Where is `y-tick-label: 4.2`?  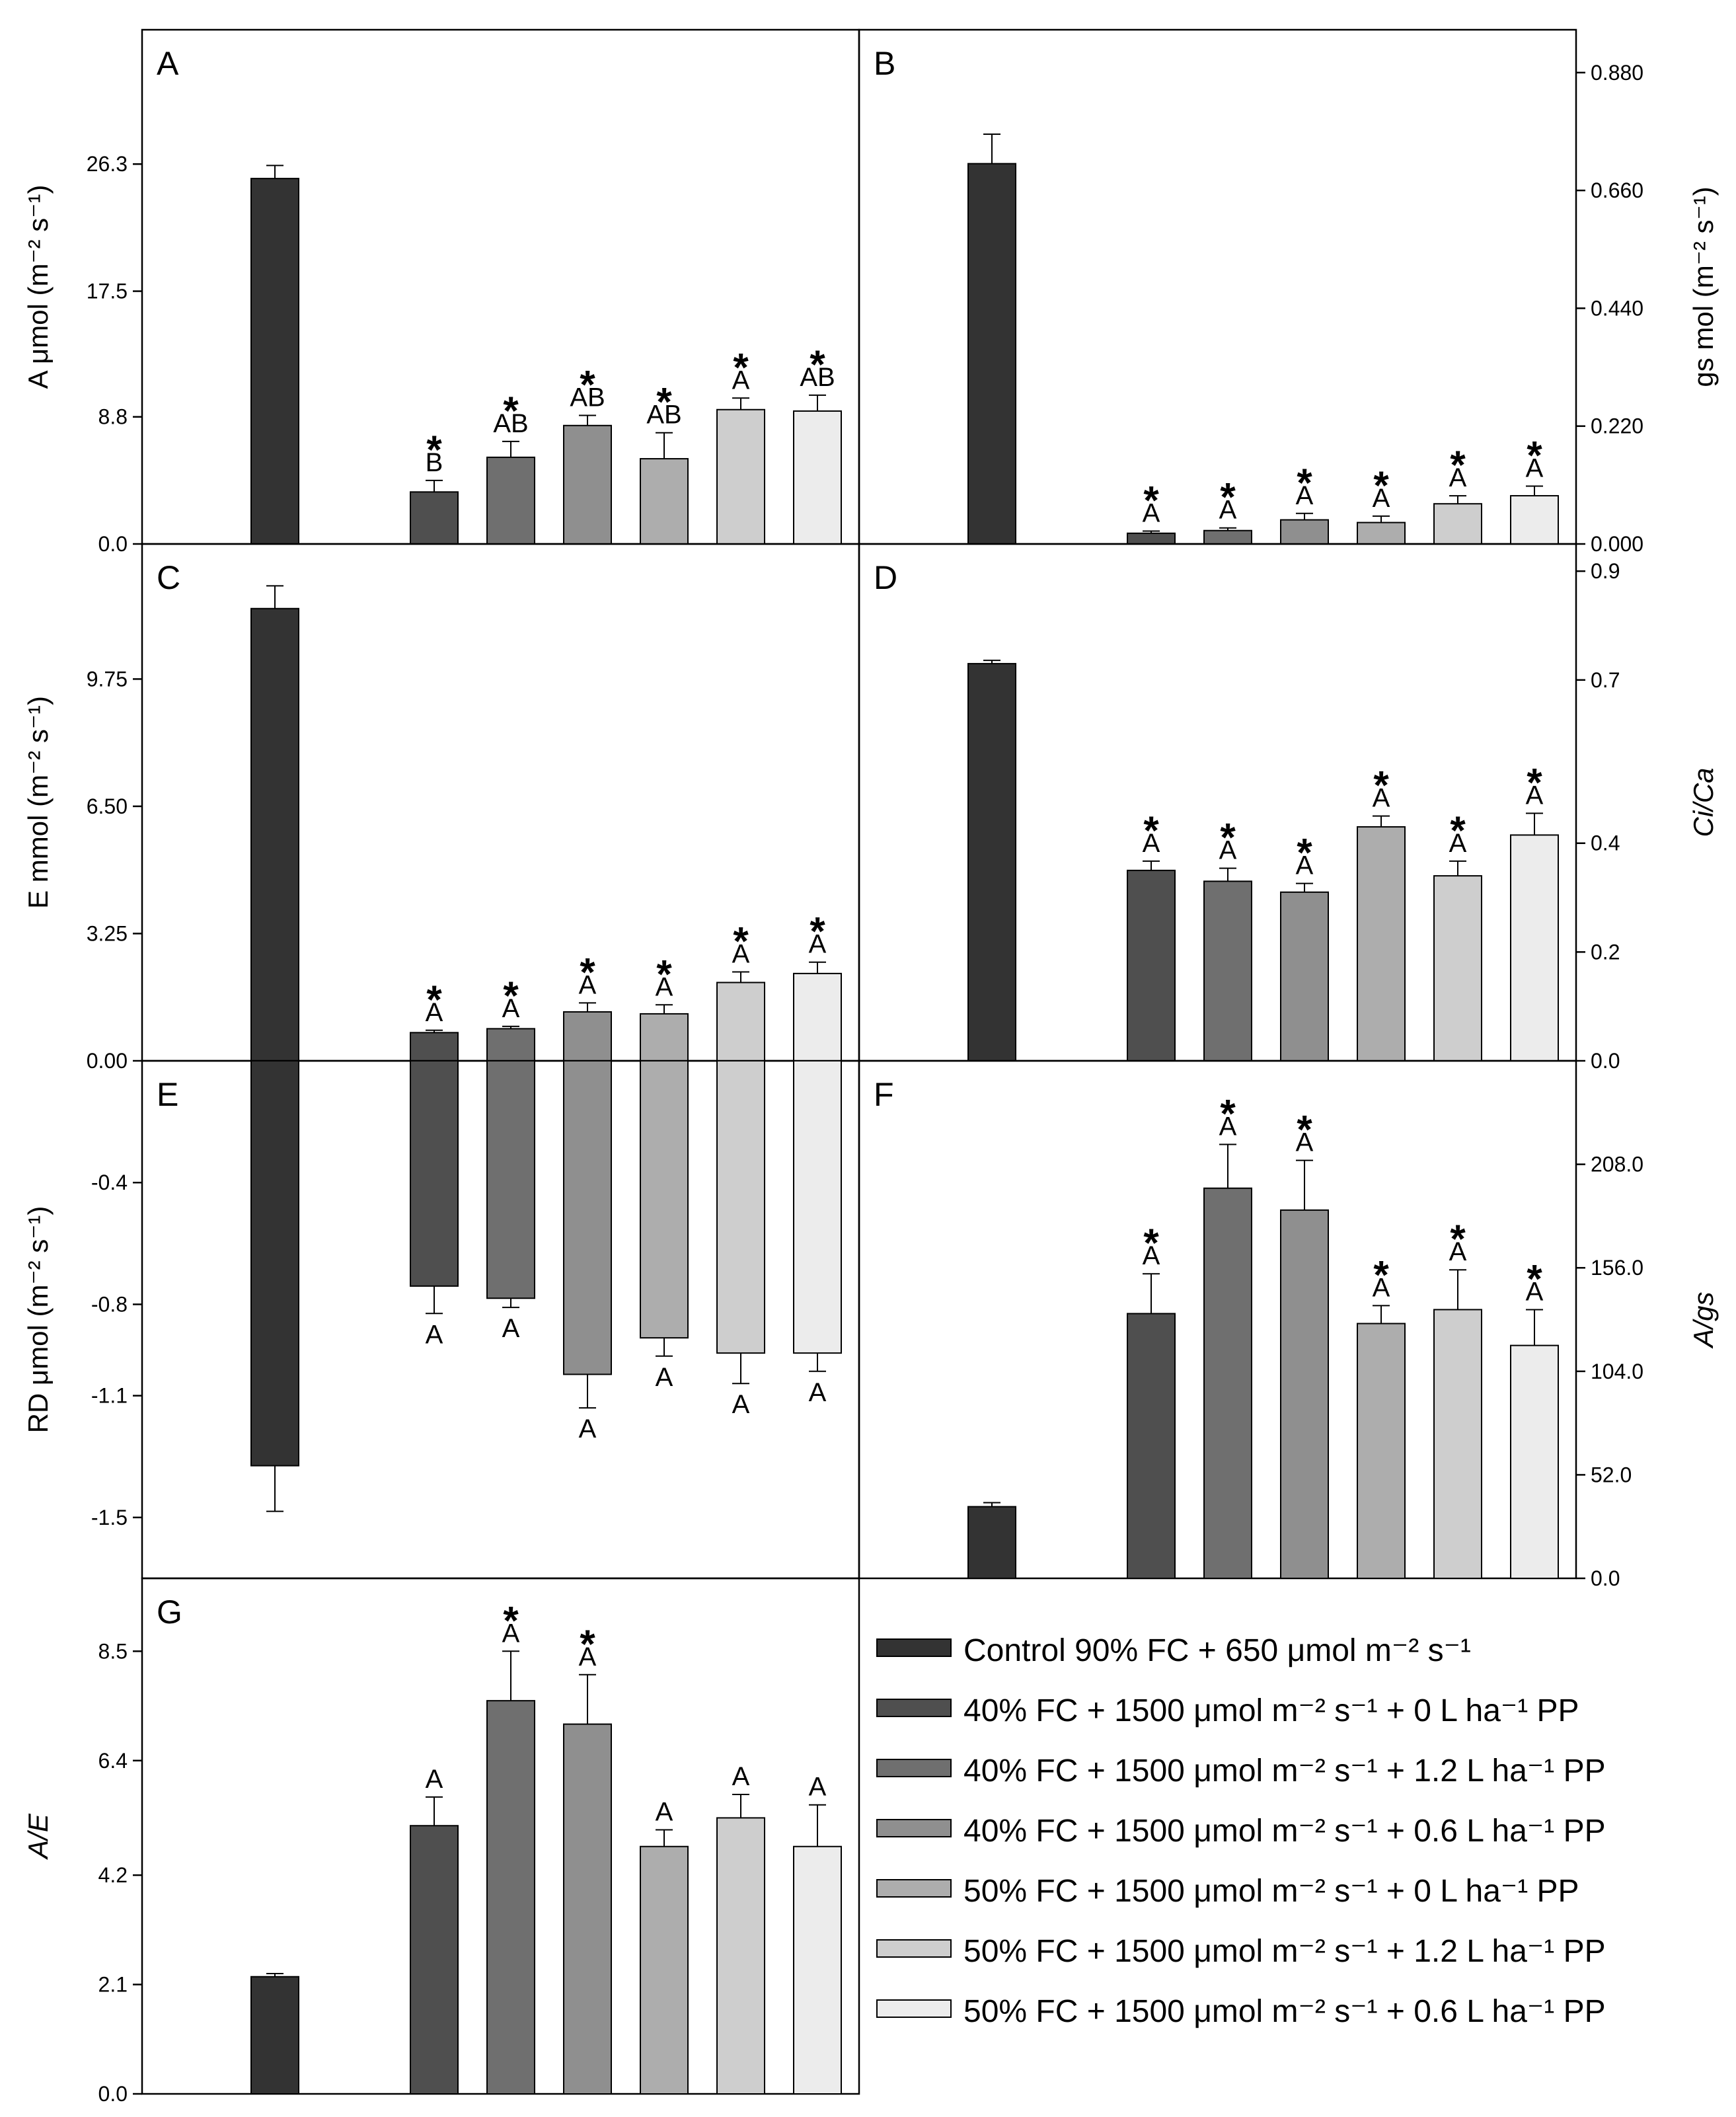 y-tick-label: 4.2 is located at coordinates (113, 1875).